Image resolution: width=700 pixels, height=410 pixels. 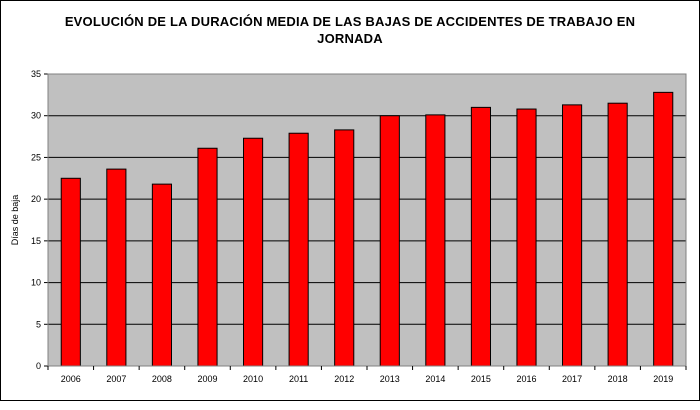 I want to click on y-tick-labels: 0 5 10 15 20 25 30 35, so click(x=36, y=220).